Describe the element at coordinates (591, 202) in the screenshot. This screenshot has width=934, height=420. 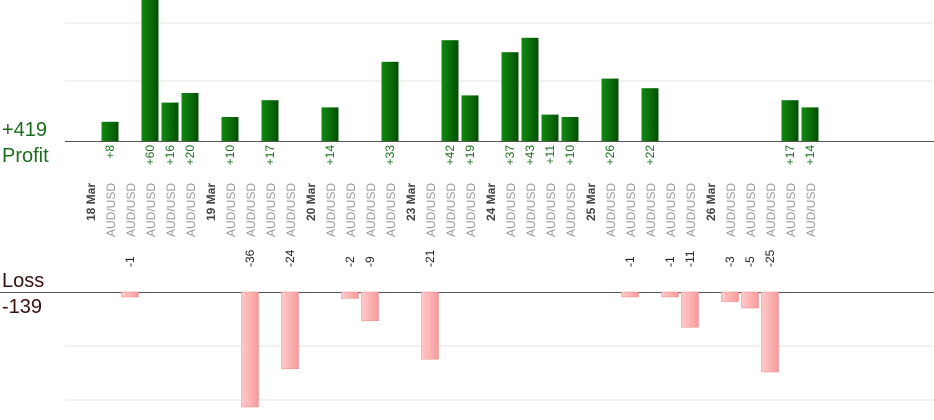
I see `date-label: 25 Mar` at that location.